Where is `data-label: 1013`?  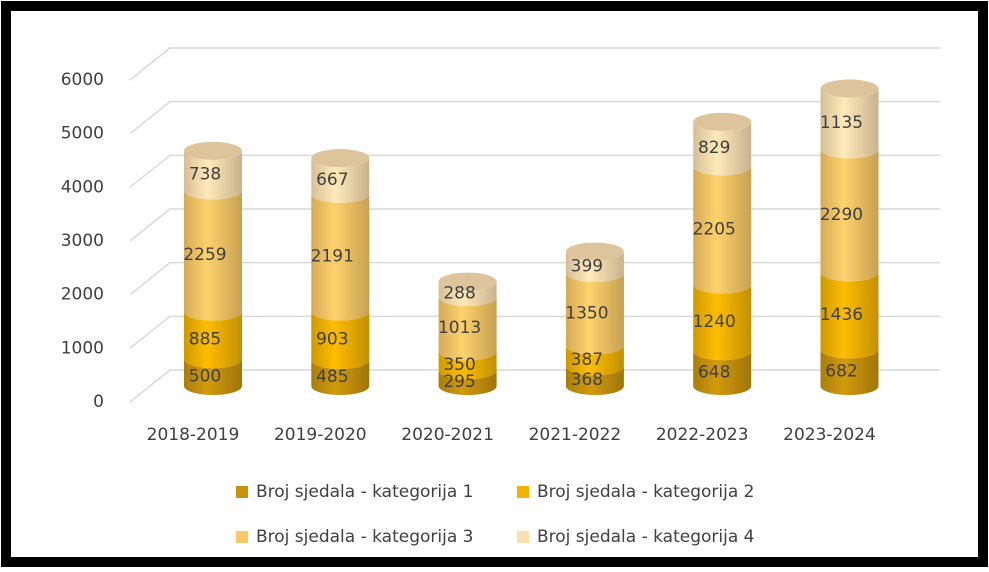
data-label: 1013 is located at coordinates (459, 328).